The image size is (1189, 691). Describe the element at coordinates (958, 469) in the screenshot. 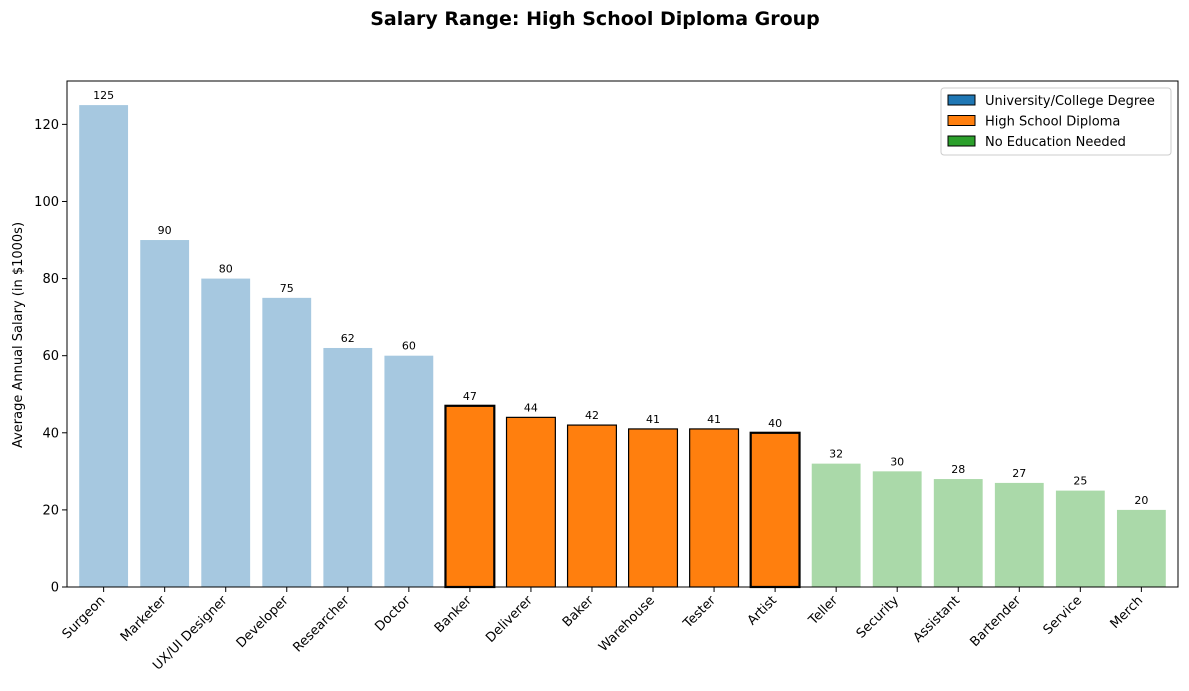

I see `bar-value-label: 28` at that location.